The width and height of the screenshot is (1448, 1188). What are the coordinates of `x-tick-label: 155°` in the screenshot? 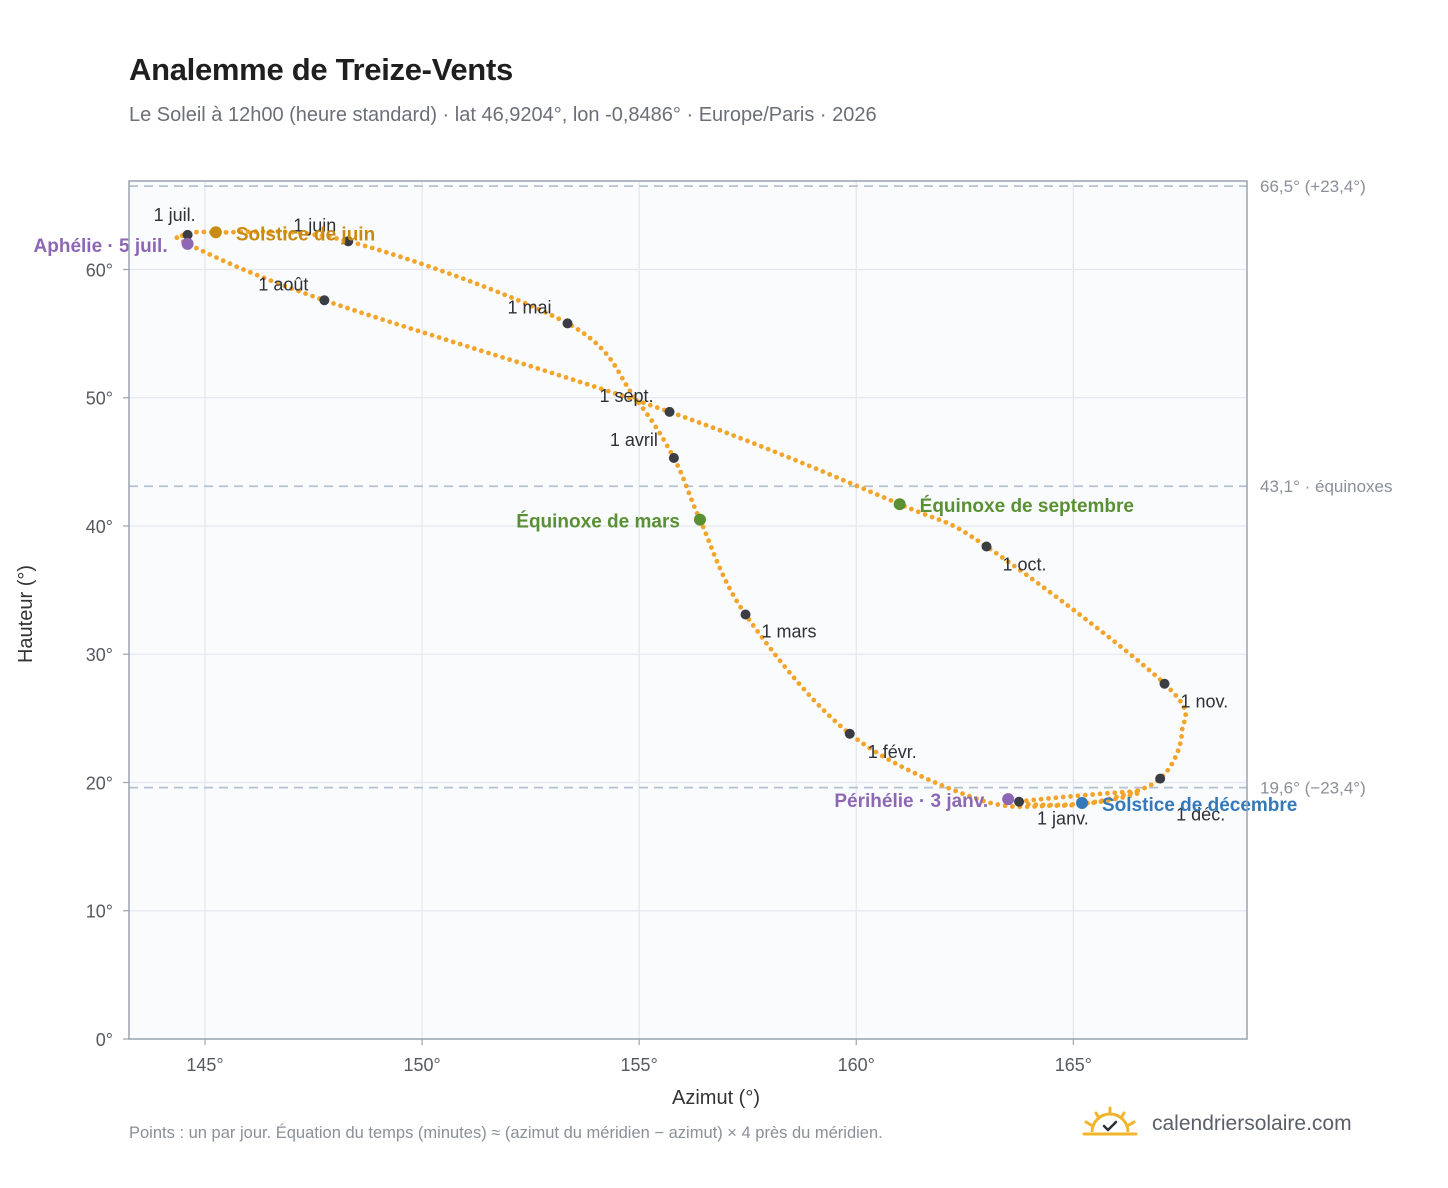 It's located at (639, 1065).